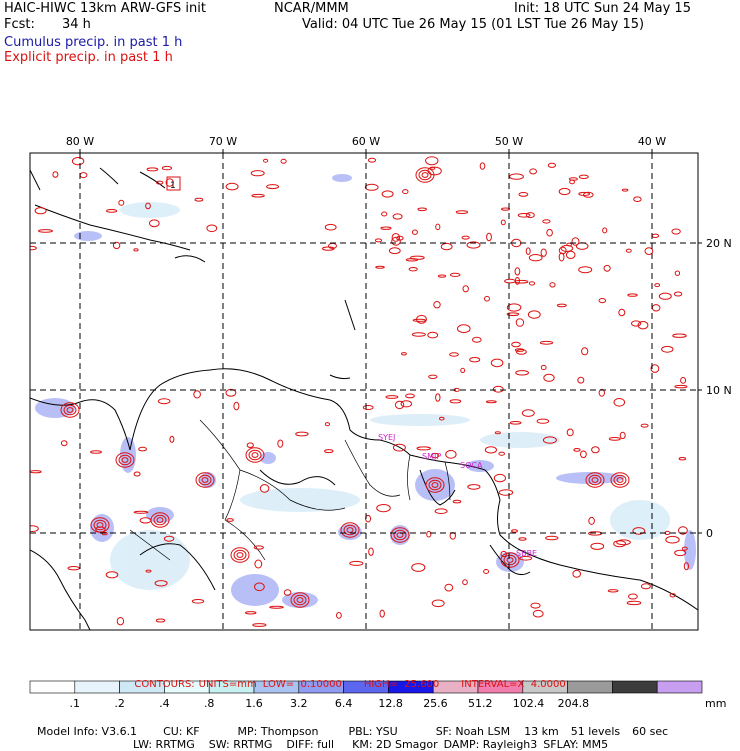  Describe the element at coordinates (80, 141) in the screenshot. I see `lon-label-80w: 80 W` at that location.